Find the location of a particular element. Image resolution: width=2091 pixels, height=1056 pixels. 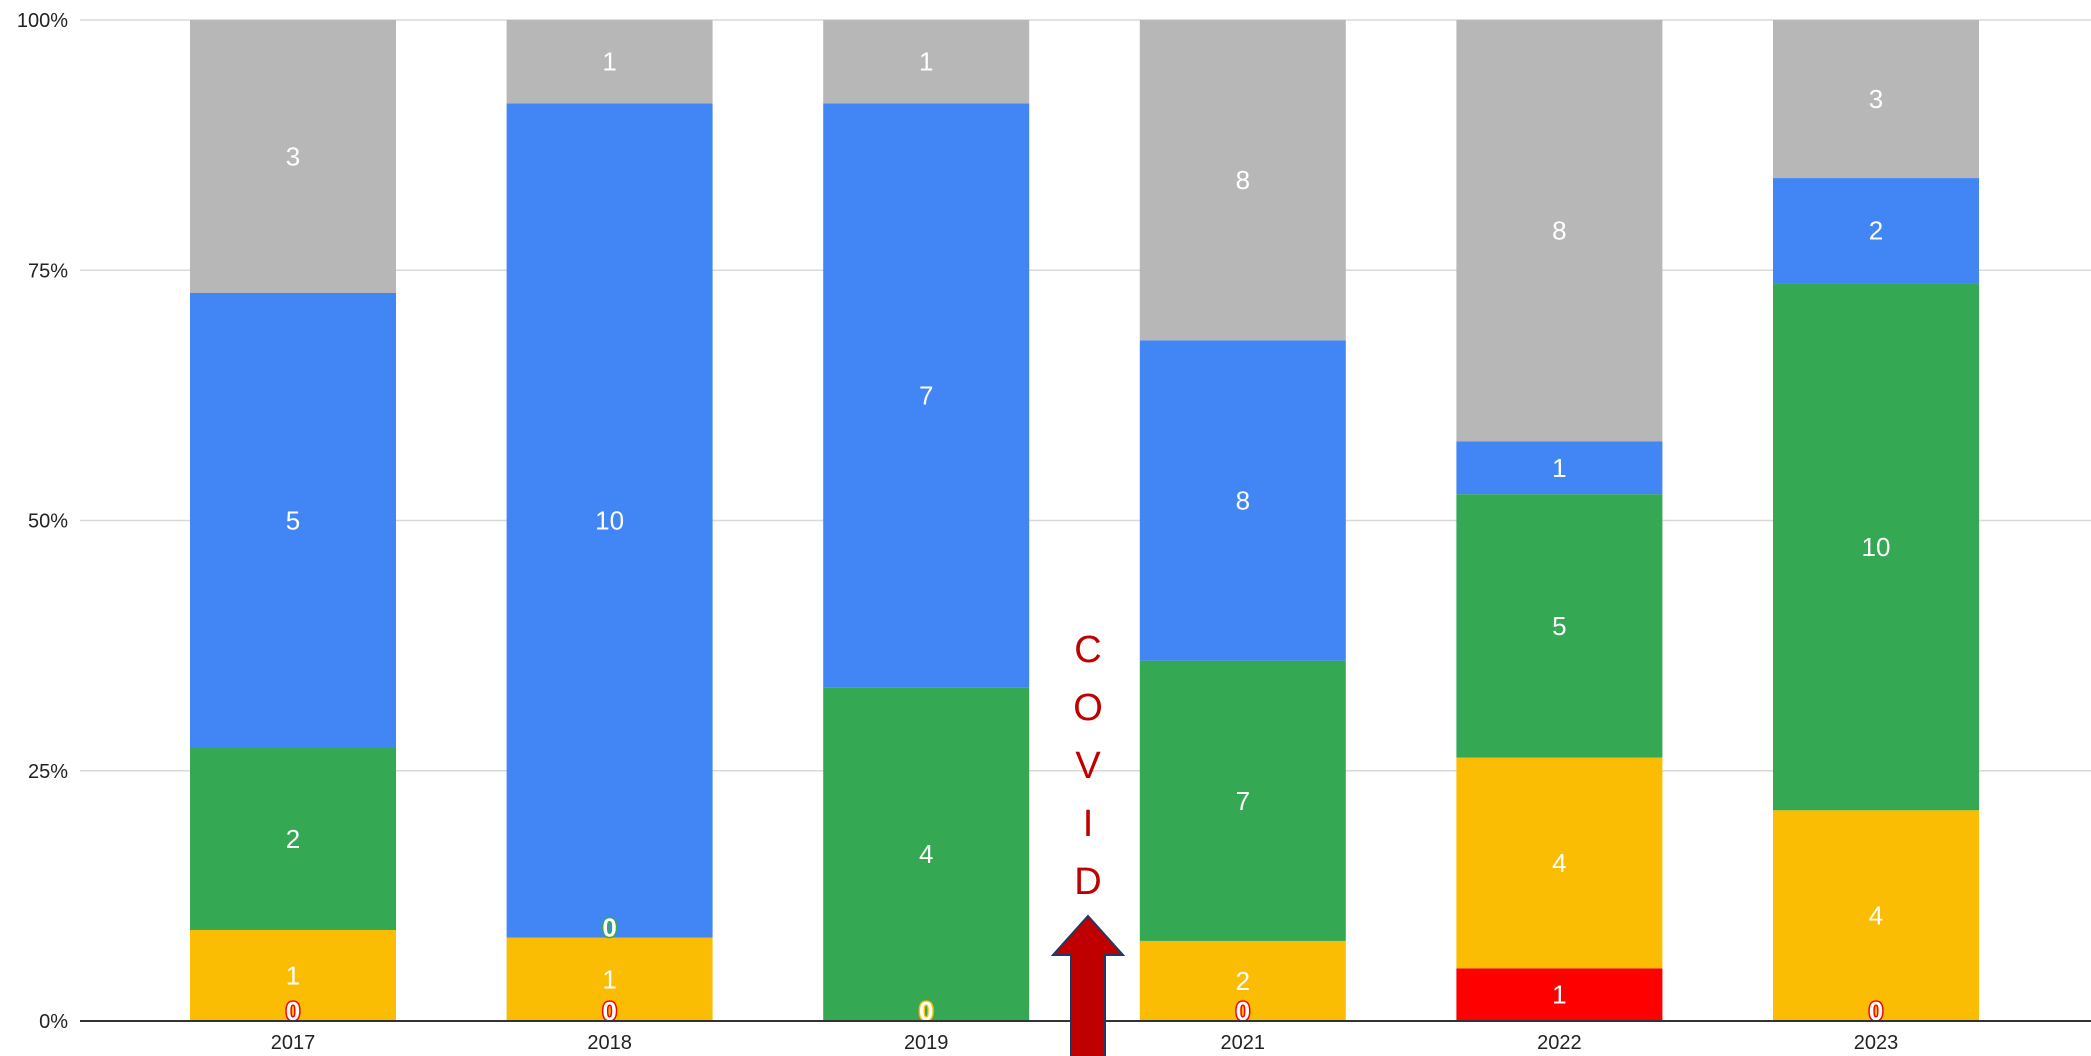

annotation-letter: I is located at coordinates (1088, 824).